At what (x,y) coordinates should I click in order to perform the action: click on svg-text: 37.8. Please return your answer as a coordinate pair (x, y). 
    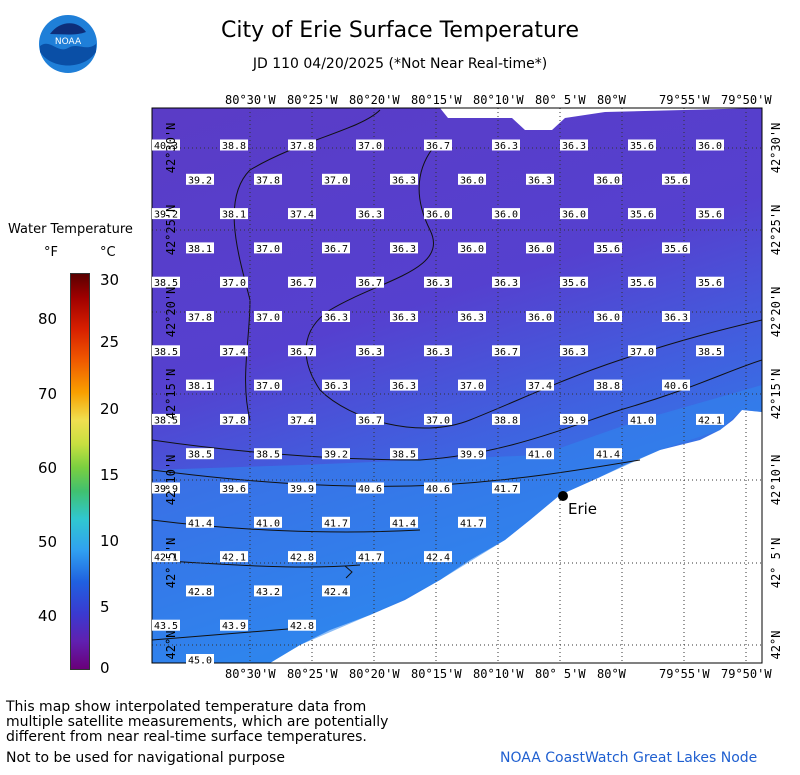
    Looking at the image, I should click on (302, 146).